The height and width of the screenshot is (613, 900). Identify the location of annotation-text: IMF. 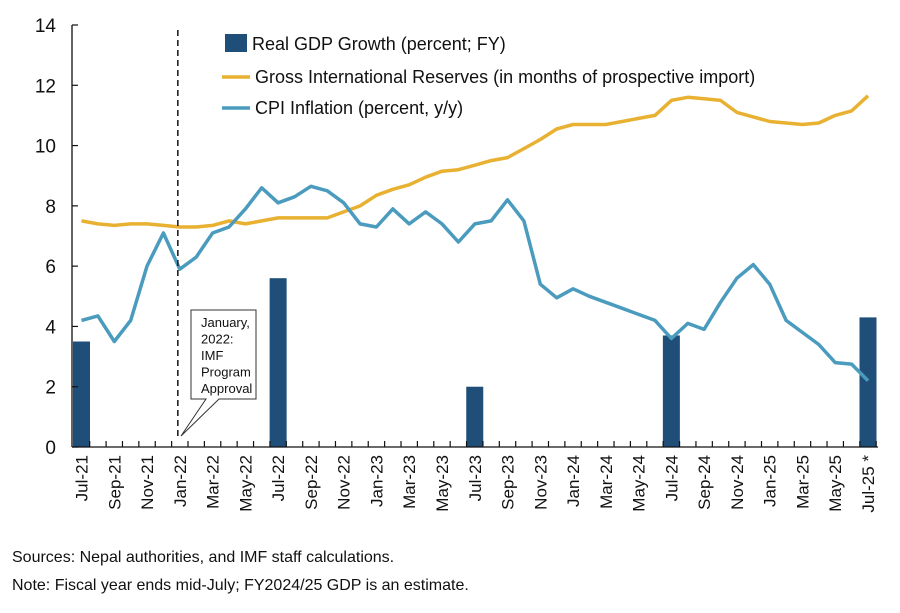
(212, 355).